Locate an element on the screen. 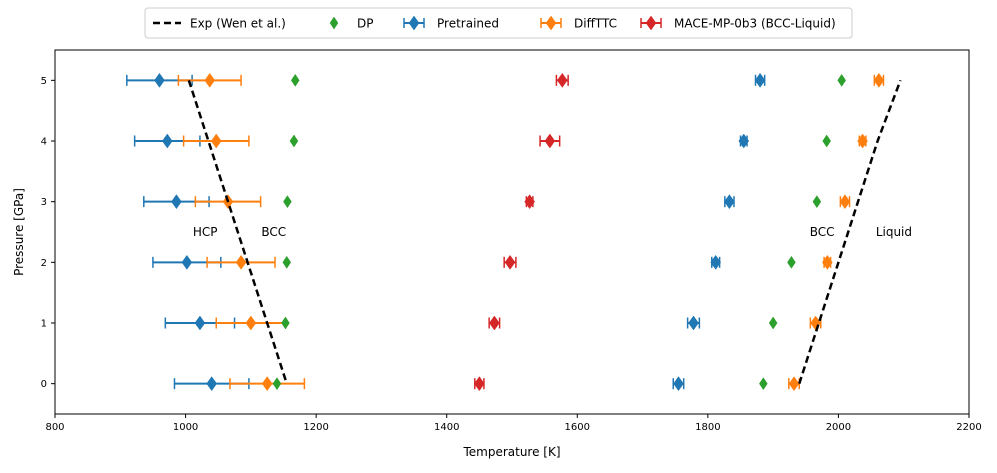  series-mace-mp-0b3-bcc-liquid- is located at coordinates (521, 232).